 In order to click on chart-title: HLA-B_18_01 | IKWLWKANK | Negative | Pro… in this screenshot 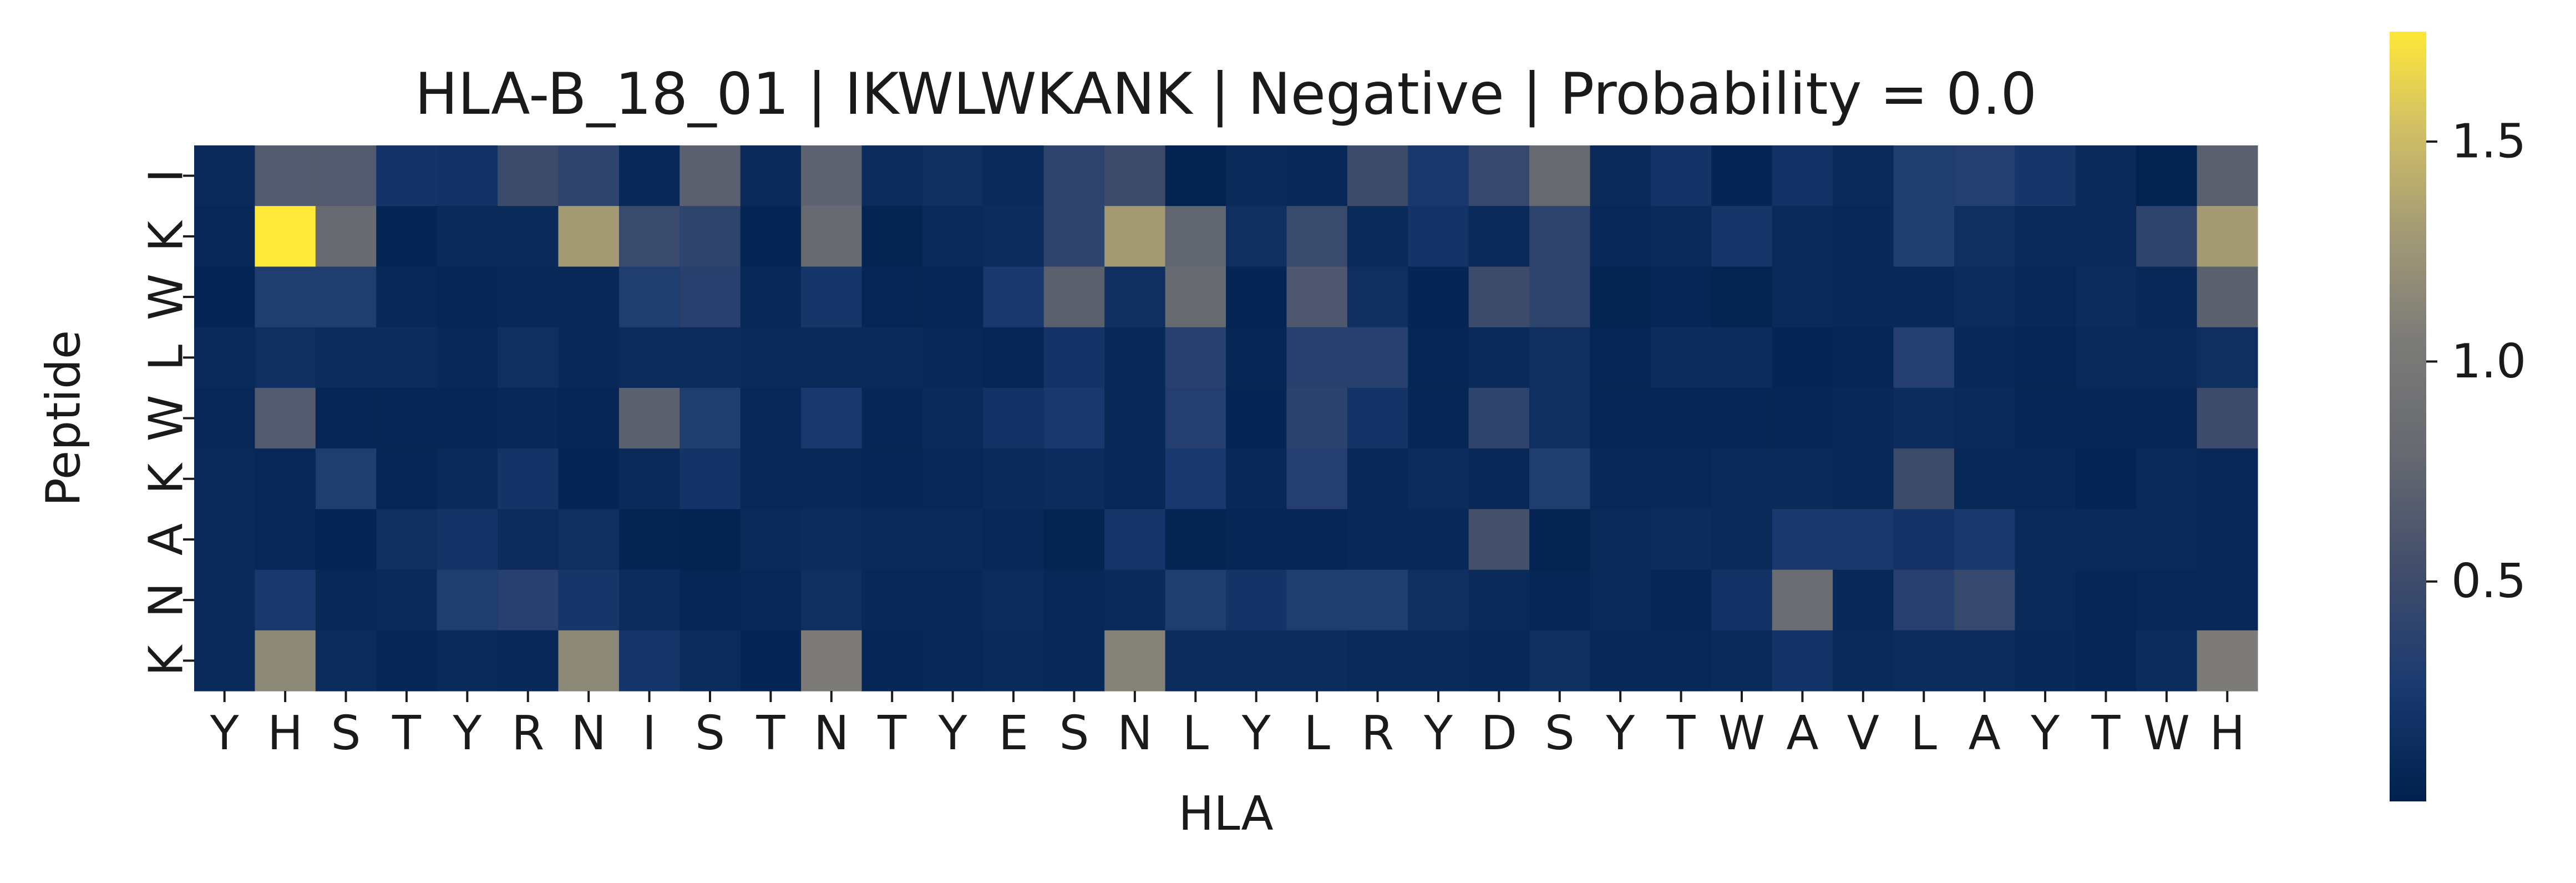, I will do `click(1226, 95)`.